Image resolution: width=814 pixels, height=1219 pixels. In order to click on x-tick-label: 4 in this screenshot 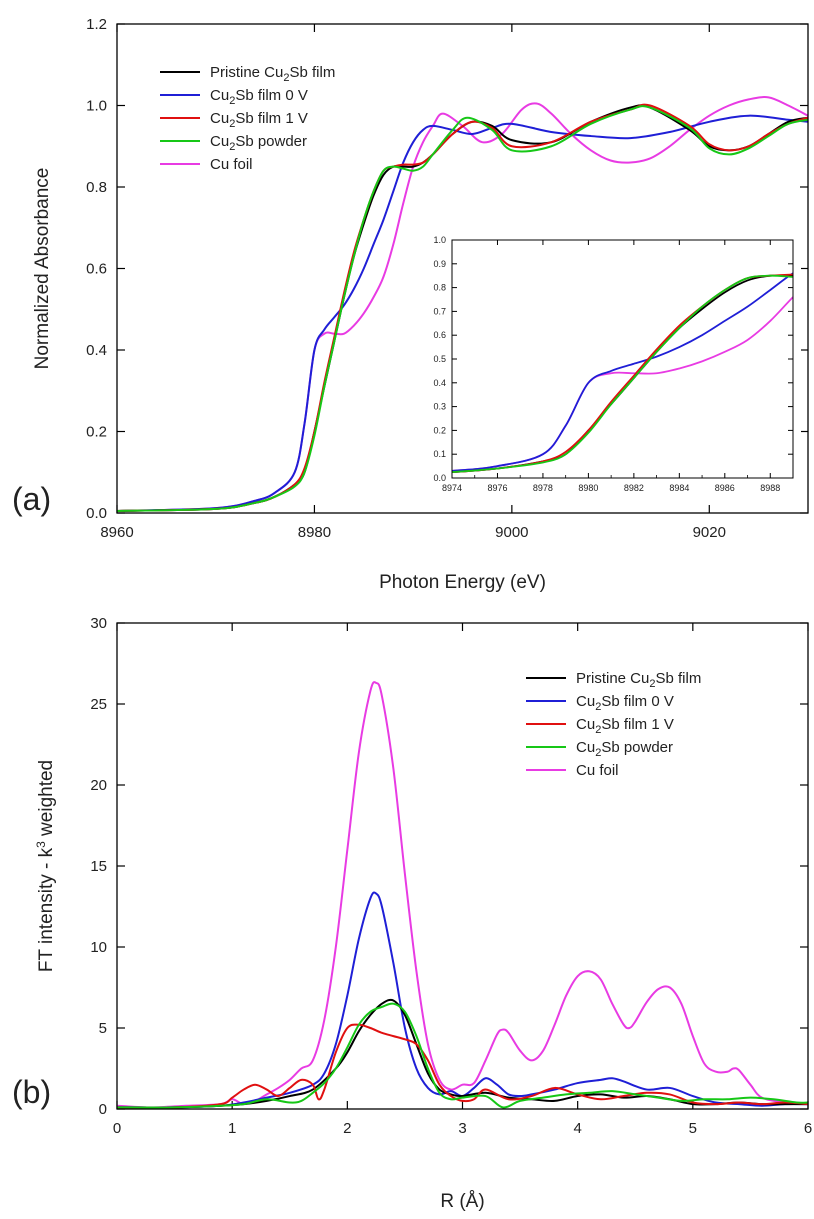, I will do `click(577, 1128)`.